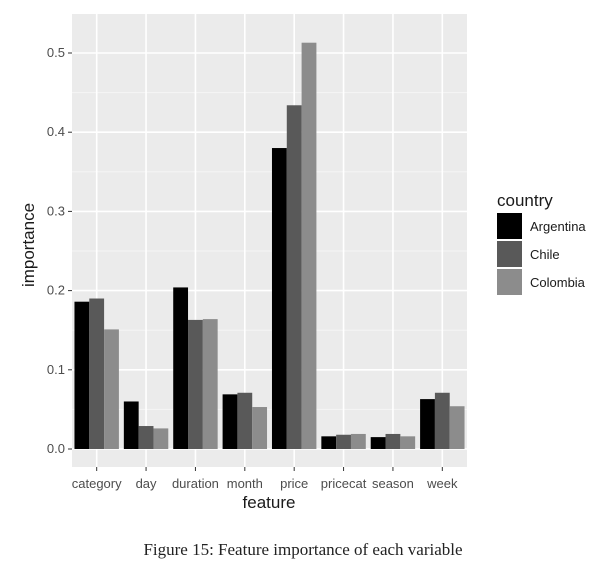 This screenshot has height=573, width=606. Describe the element at coordinates (294, 483) in the screenshot. I see `x-tick-label: price` at that location.